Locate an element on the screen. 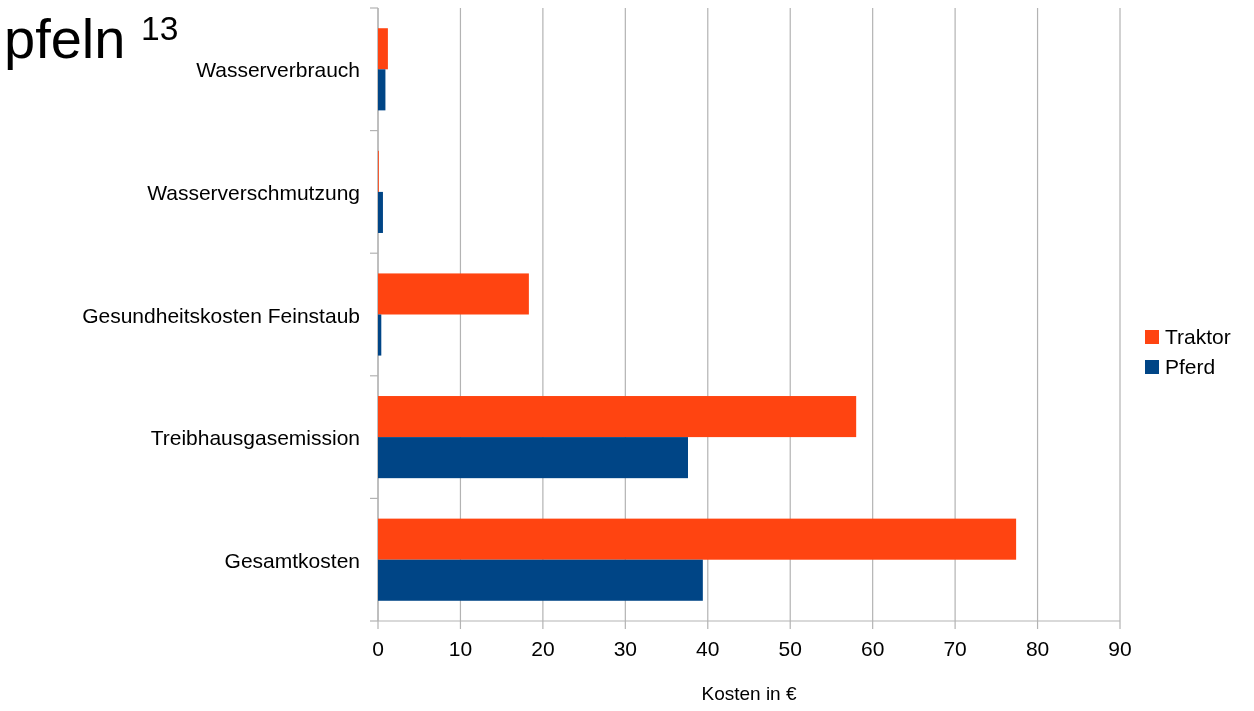  x-tick-label: 80 is located at coordinates (1037, 648).